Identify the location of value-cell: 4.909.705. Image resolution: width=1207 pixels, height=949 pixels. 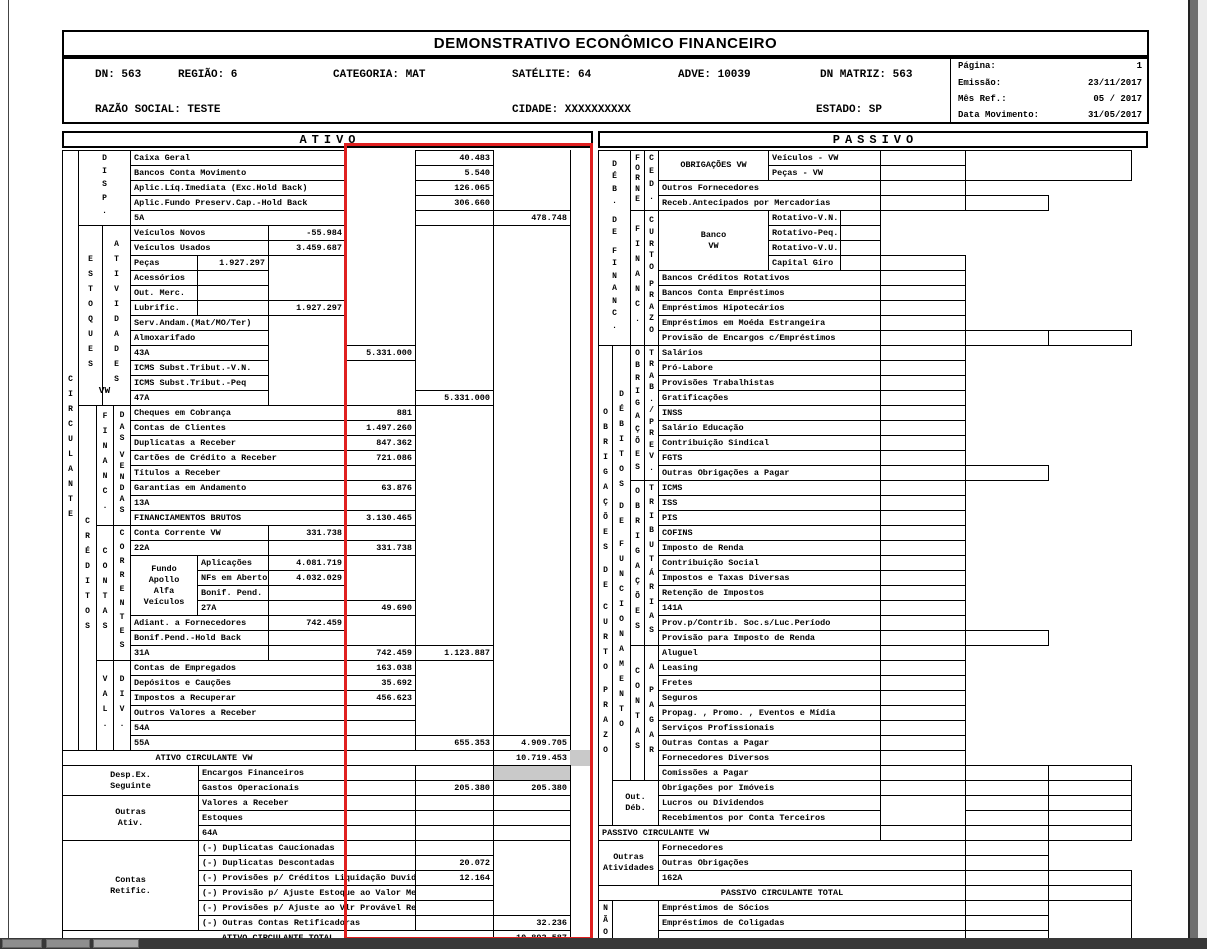
(532, 743).